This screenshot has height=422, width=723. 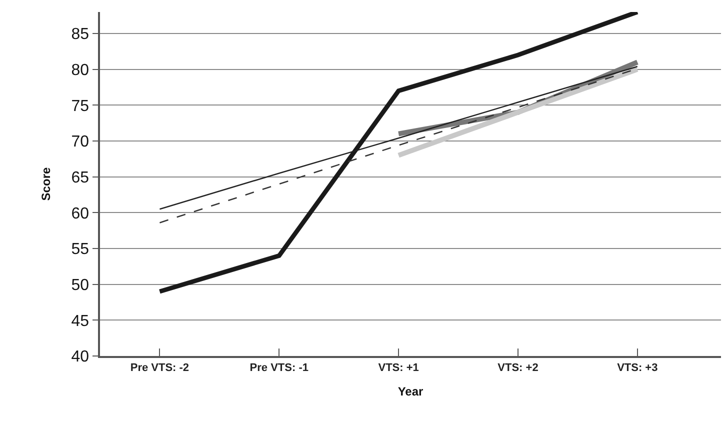 What do you see at coordinates (80, 357) in the screenshot?
I see `y-tick-label: 40` at bounding box center [80, 357].